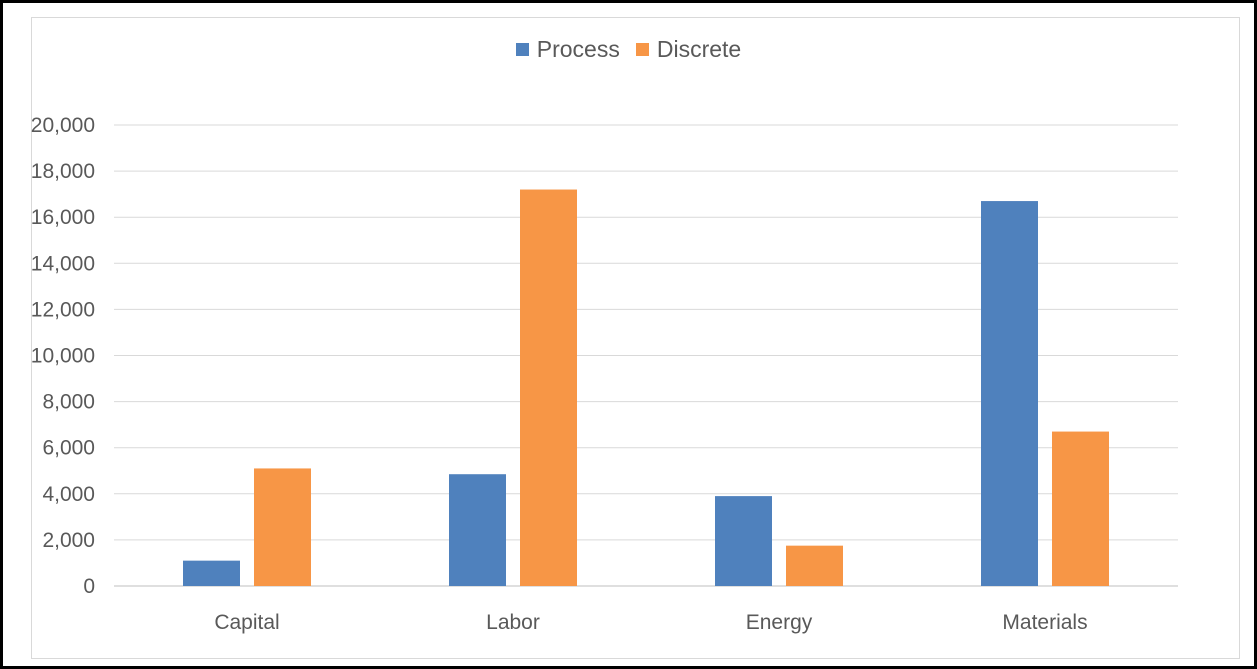 The image size is (1257, 669). What do you see at coordinates (89, 586) in the screenshot?
I see `y-tick-label: 0` at bounding box center [89, 586].